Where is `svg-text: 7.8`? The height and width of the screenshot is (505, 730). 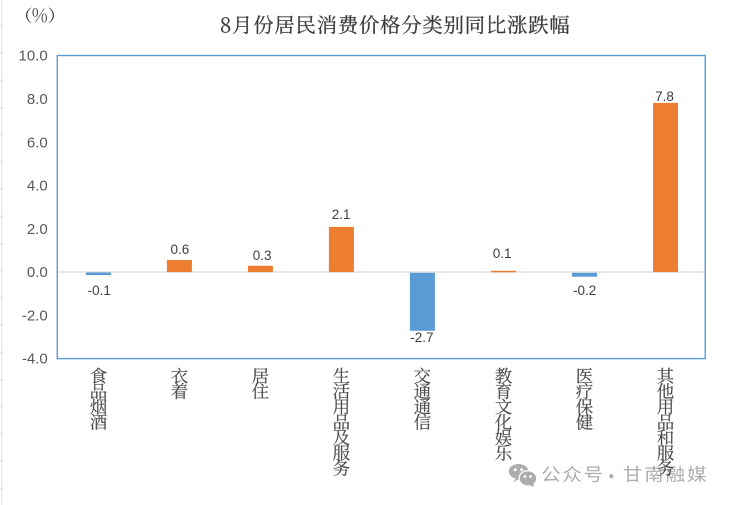
svg-text: 7.8 is located at coordinates (664, 96).